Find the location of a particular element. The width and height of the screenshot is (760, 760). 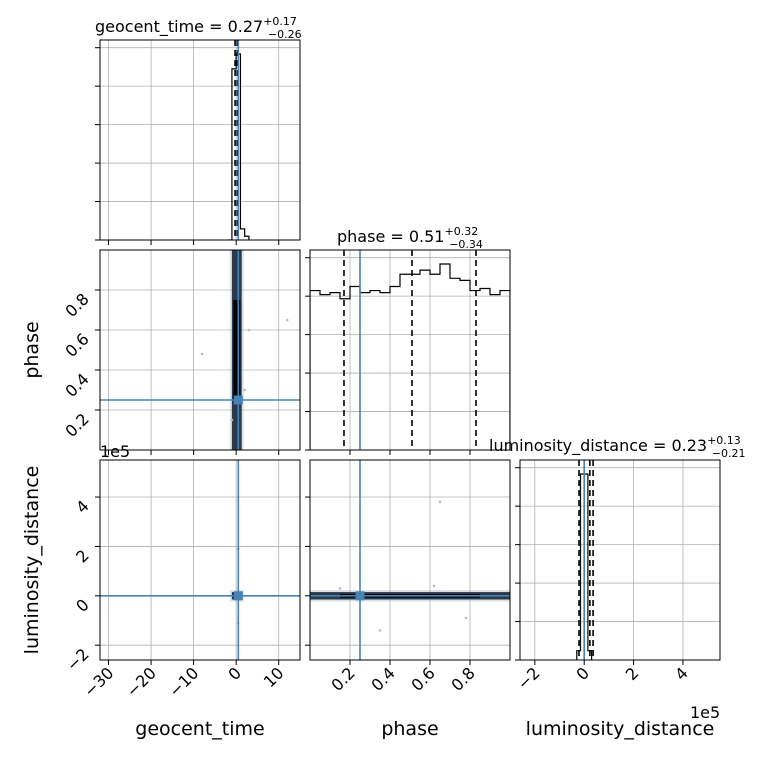

x-tick-label: −2 is located at coordinates (529, 678).